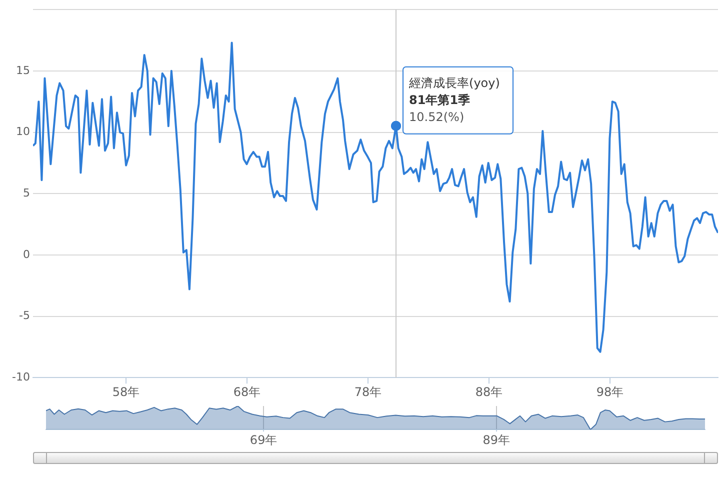  I want to click on x-tick-label: 88年, so click(489, 391).